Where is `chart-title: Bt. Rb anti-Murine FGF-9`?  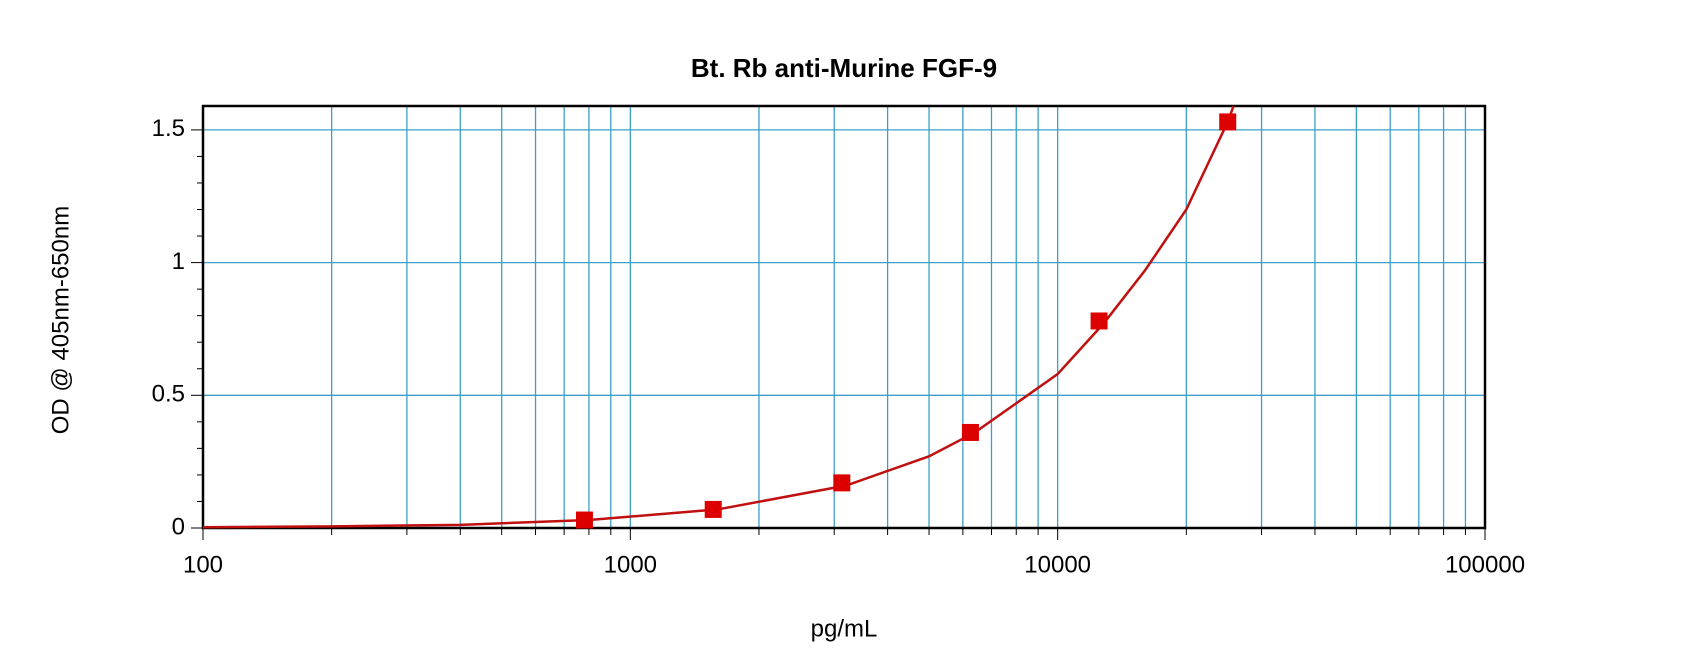
chart-title: Bt. Rb anti-Murine FGF-9 is located at coordinates (844, 68).